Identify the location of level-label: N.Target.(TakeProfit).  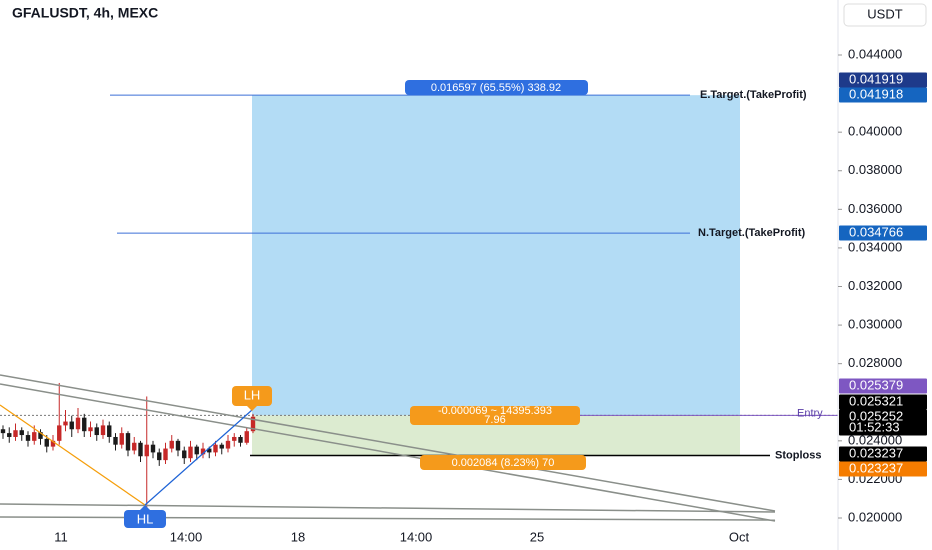
(751, 233).